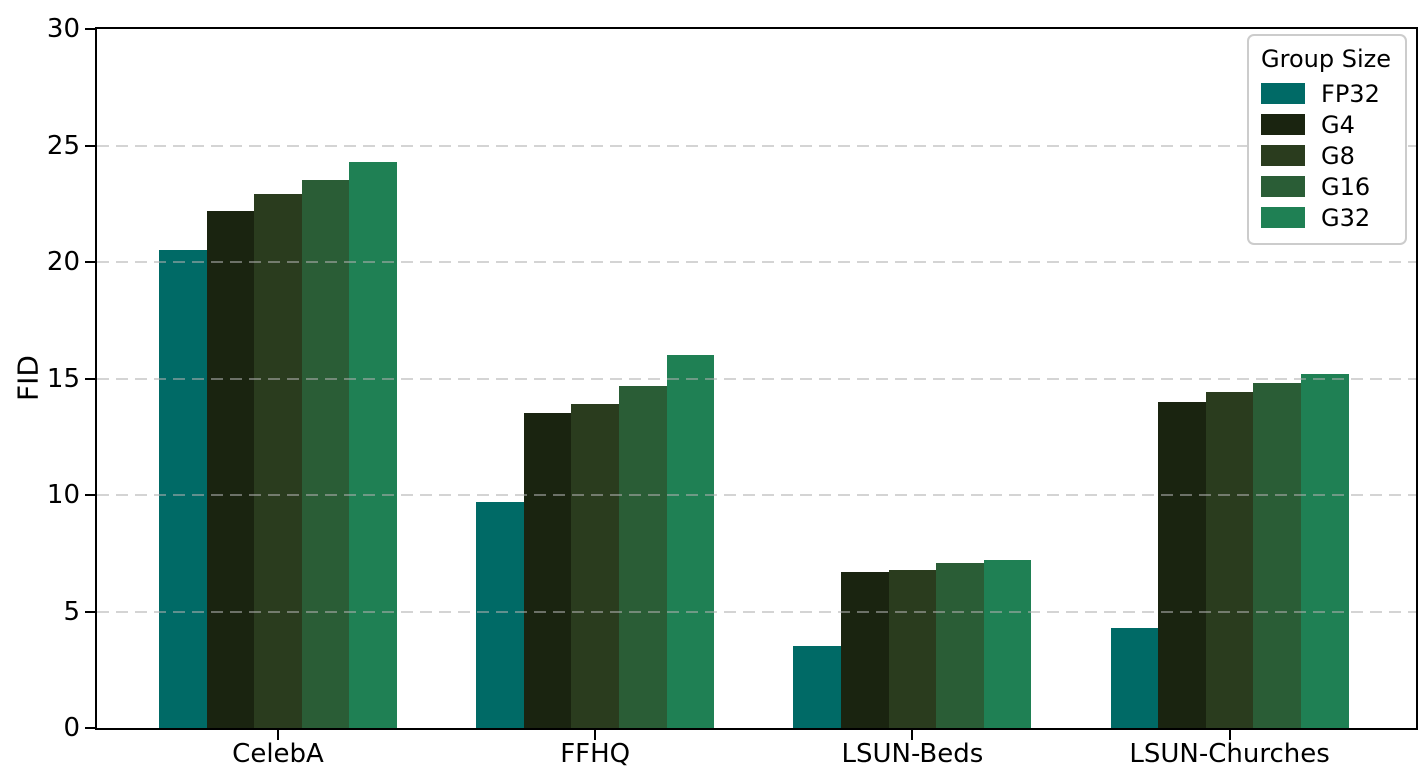 The width and height of the screenshot is (1423, 784). What do you see at coordinates (865, 649) in the screenshot?
I see `bar-G4-LSUN-Beds` at bounding box center [865, 649].